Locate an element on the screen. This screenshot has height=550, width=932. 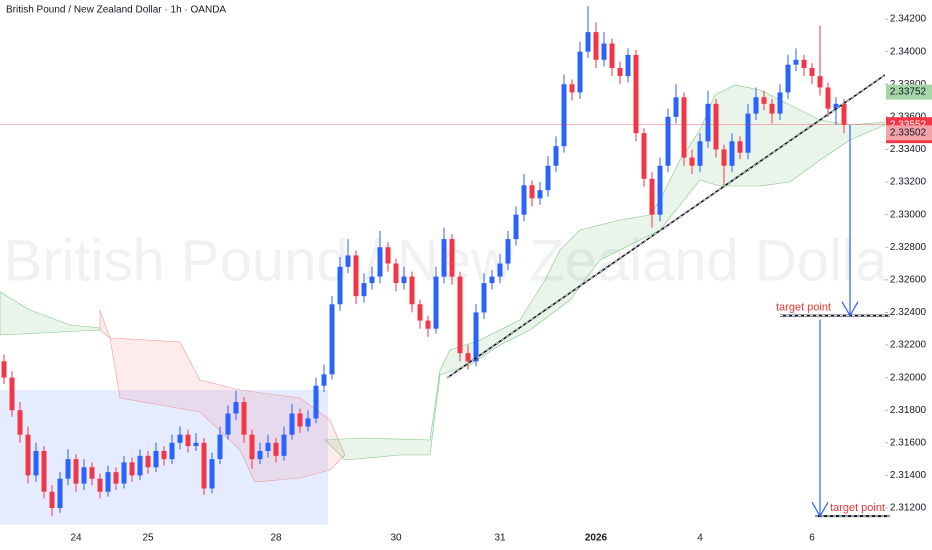
y-tick-label: 2.34000 is located at coordinates (908, 51).